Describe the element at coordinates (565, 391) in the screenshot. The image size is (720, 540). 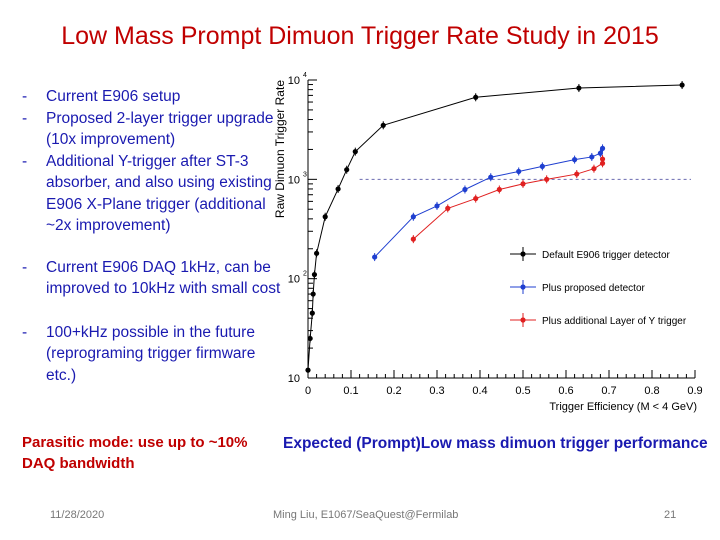
I see `x-tick-label: 0.6` at that location.